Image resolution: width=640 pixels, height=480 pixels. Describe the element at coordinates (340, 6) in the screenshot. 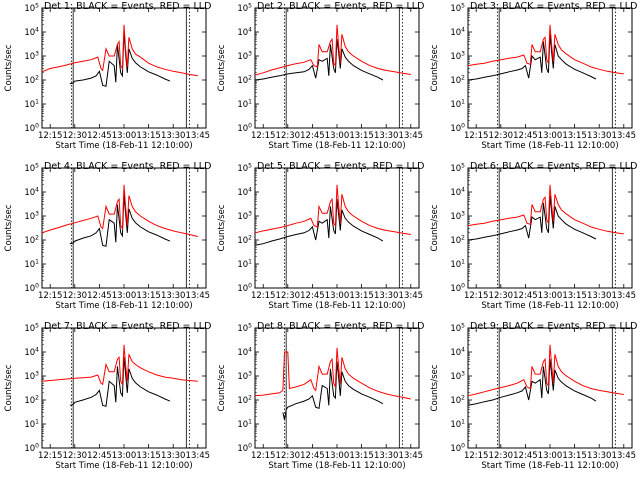

I see `panel-title: Det 2: BLACK = Events, RED = LLD` at that location.